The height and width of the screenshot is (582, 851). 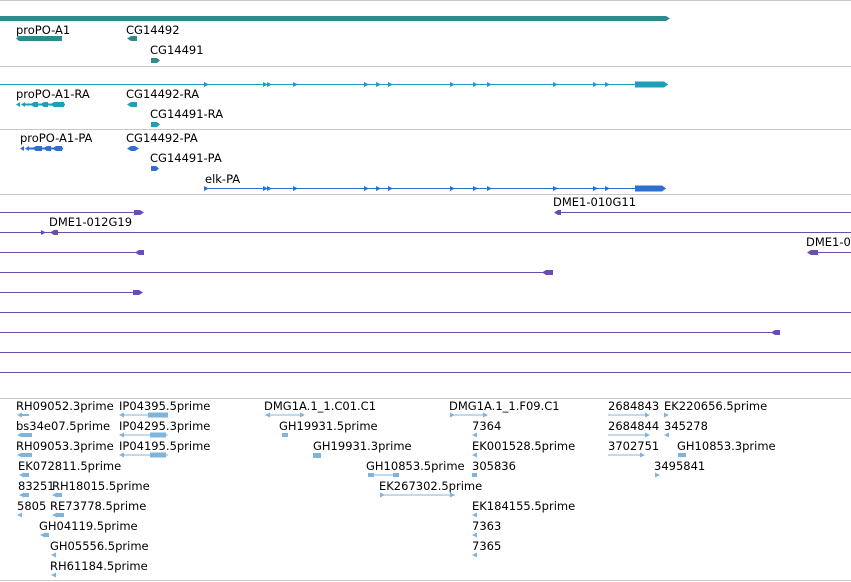 What do you see at coordinates (56, 138) in the screenshot?
I see `protein-label-proPO-A1-PA: proPO-A1-PA` at bounding box center [56, 138].